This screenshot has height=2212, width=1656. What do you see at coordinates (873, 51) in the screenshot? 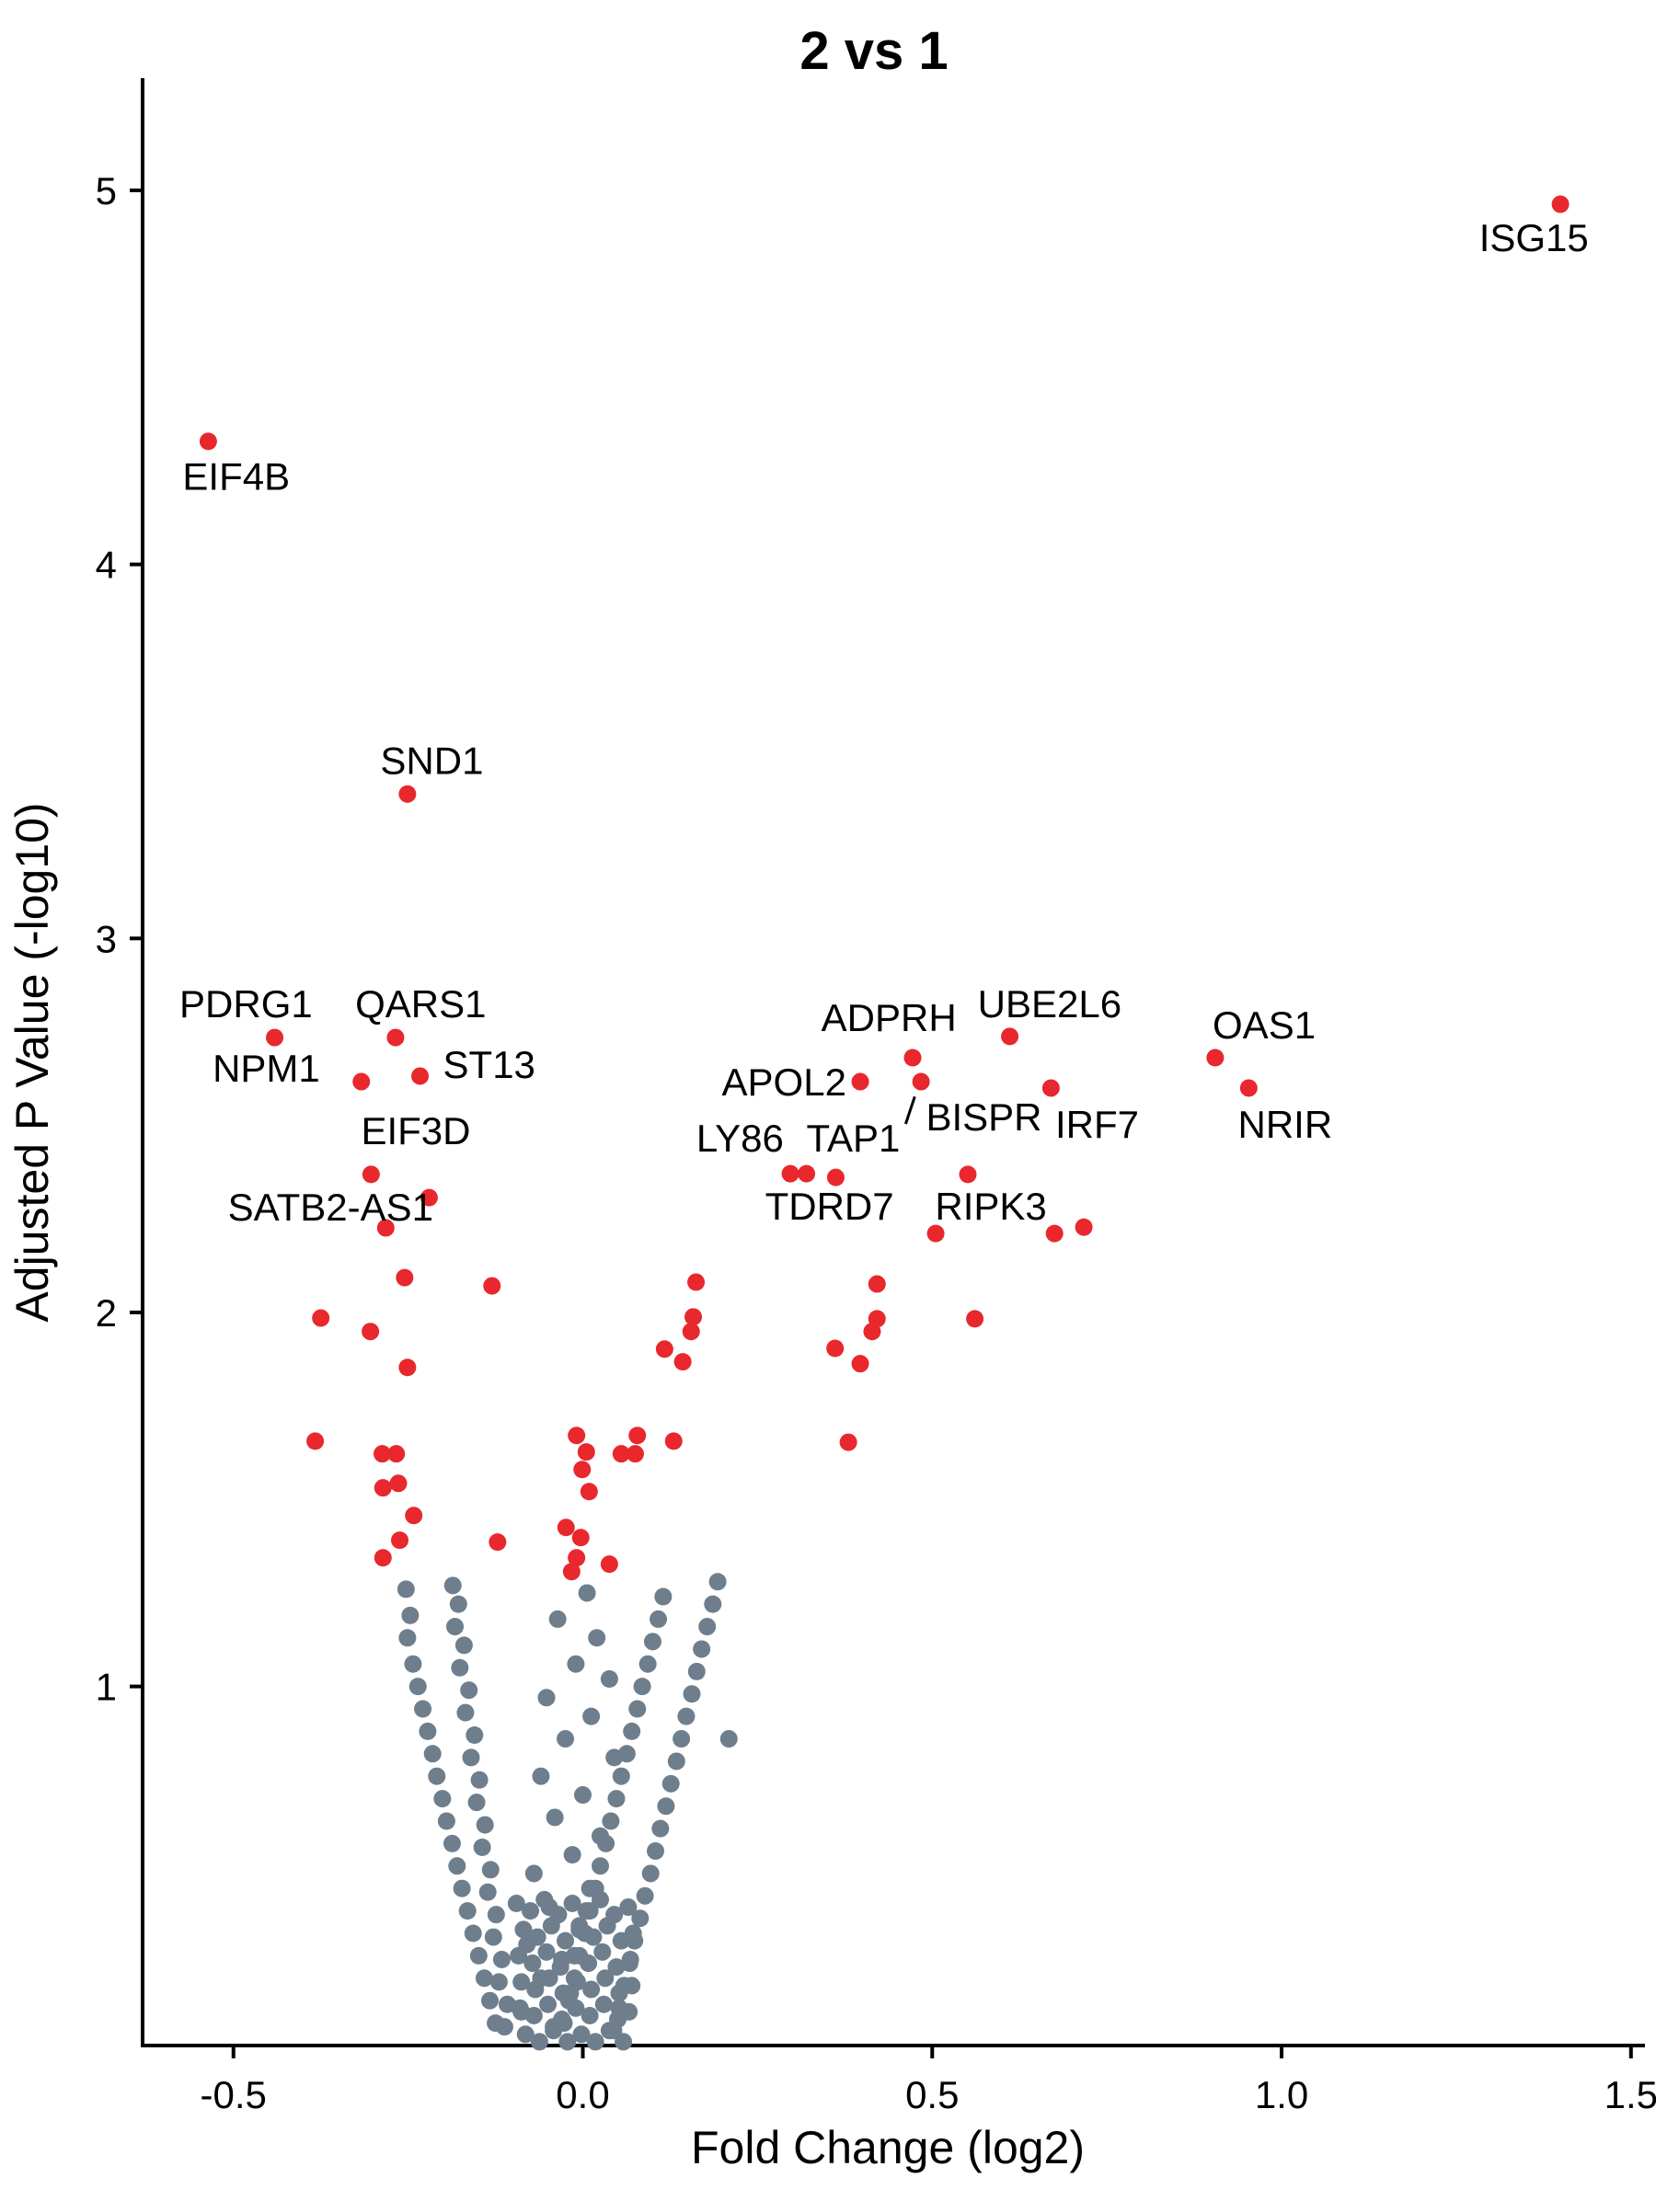
I see `plot-title: 2 vs 1` at bounding box center [873, 51].